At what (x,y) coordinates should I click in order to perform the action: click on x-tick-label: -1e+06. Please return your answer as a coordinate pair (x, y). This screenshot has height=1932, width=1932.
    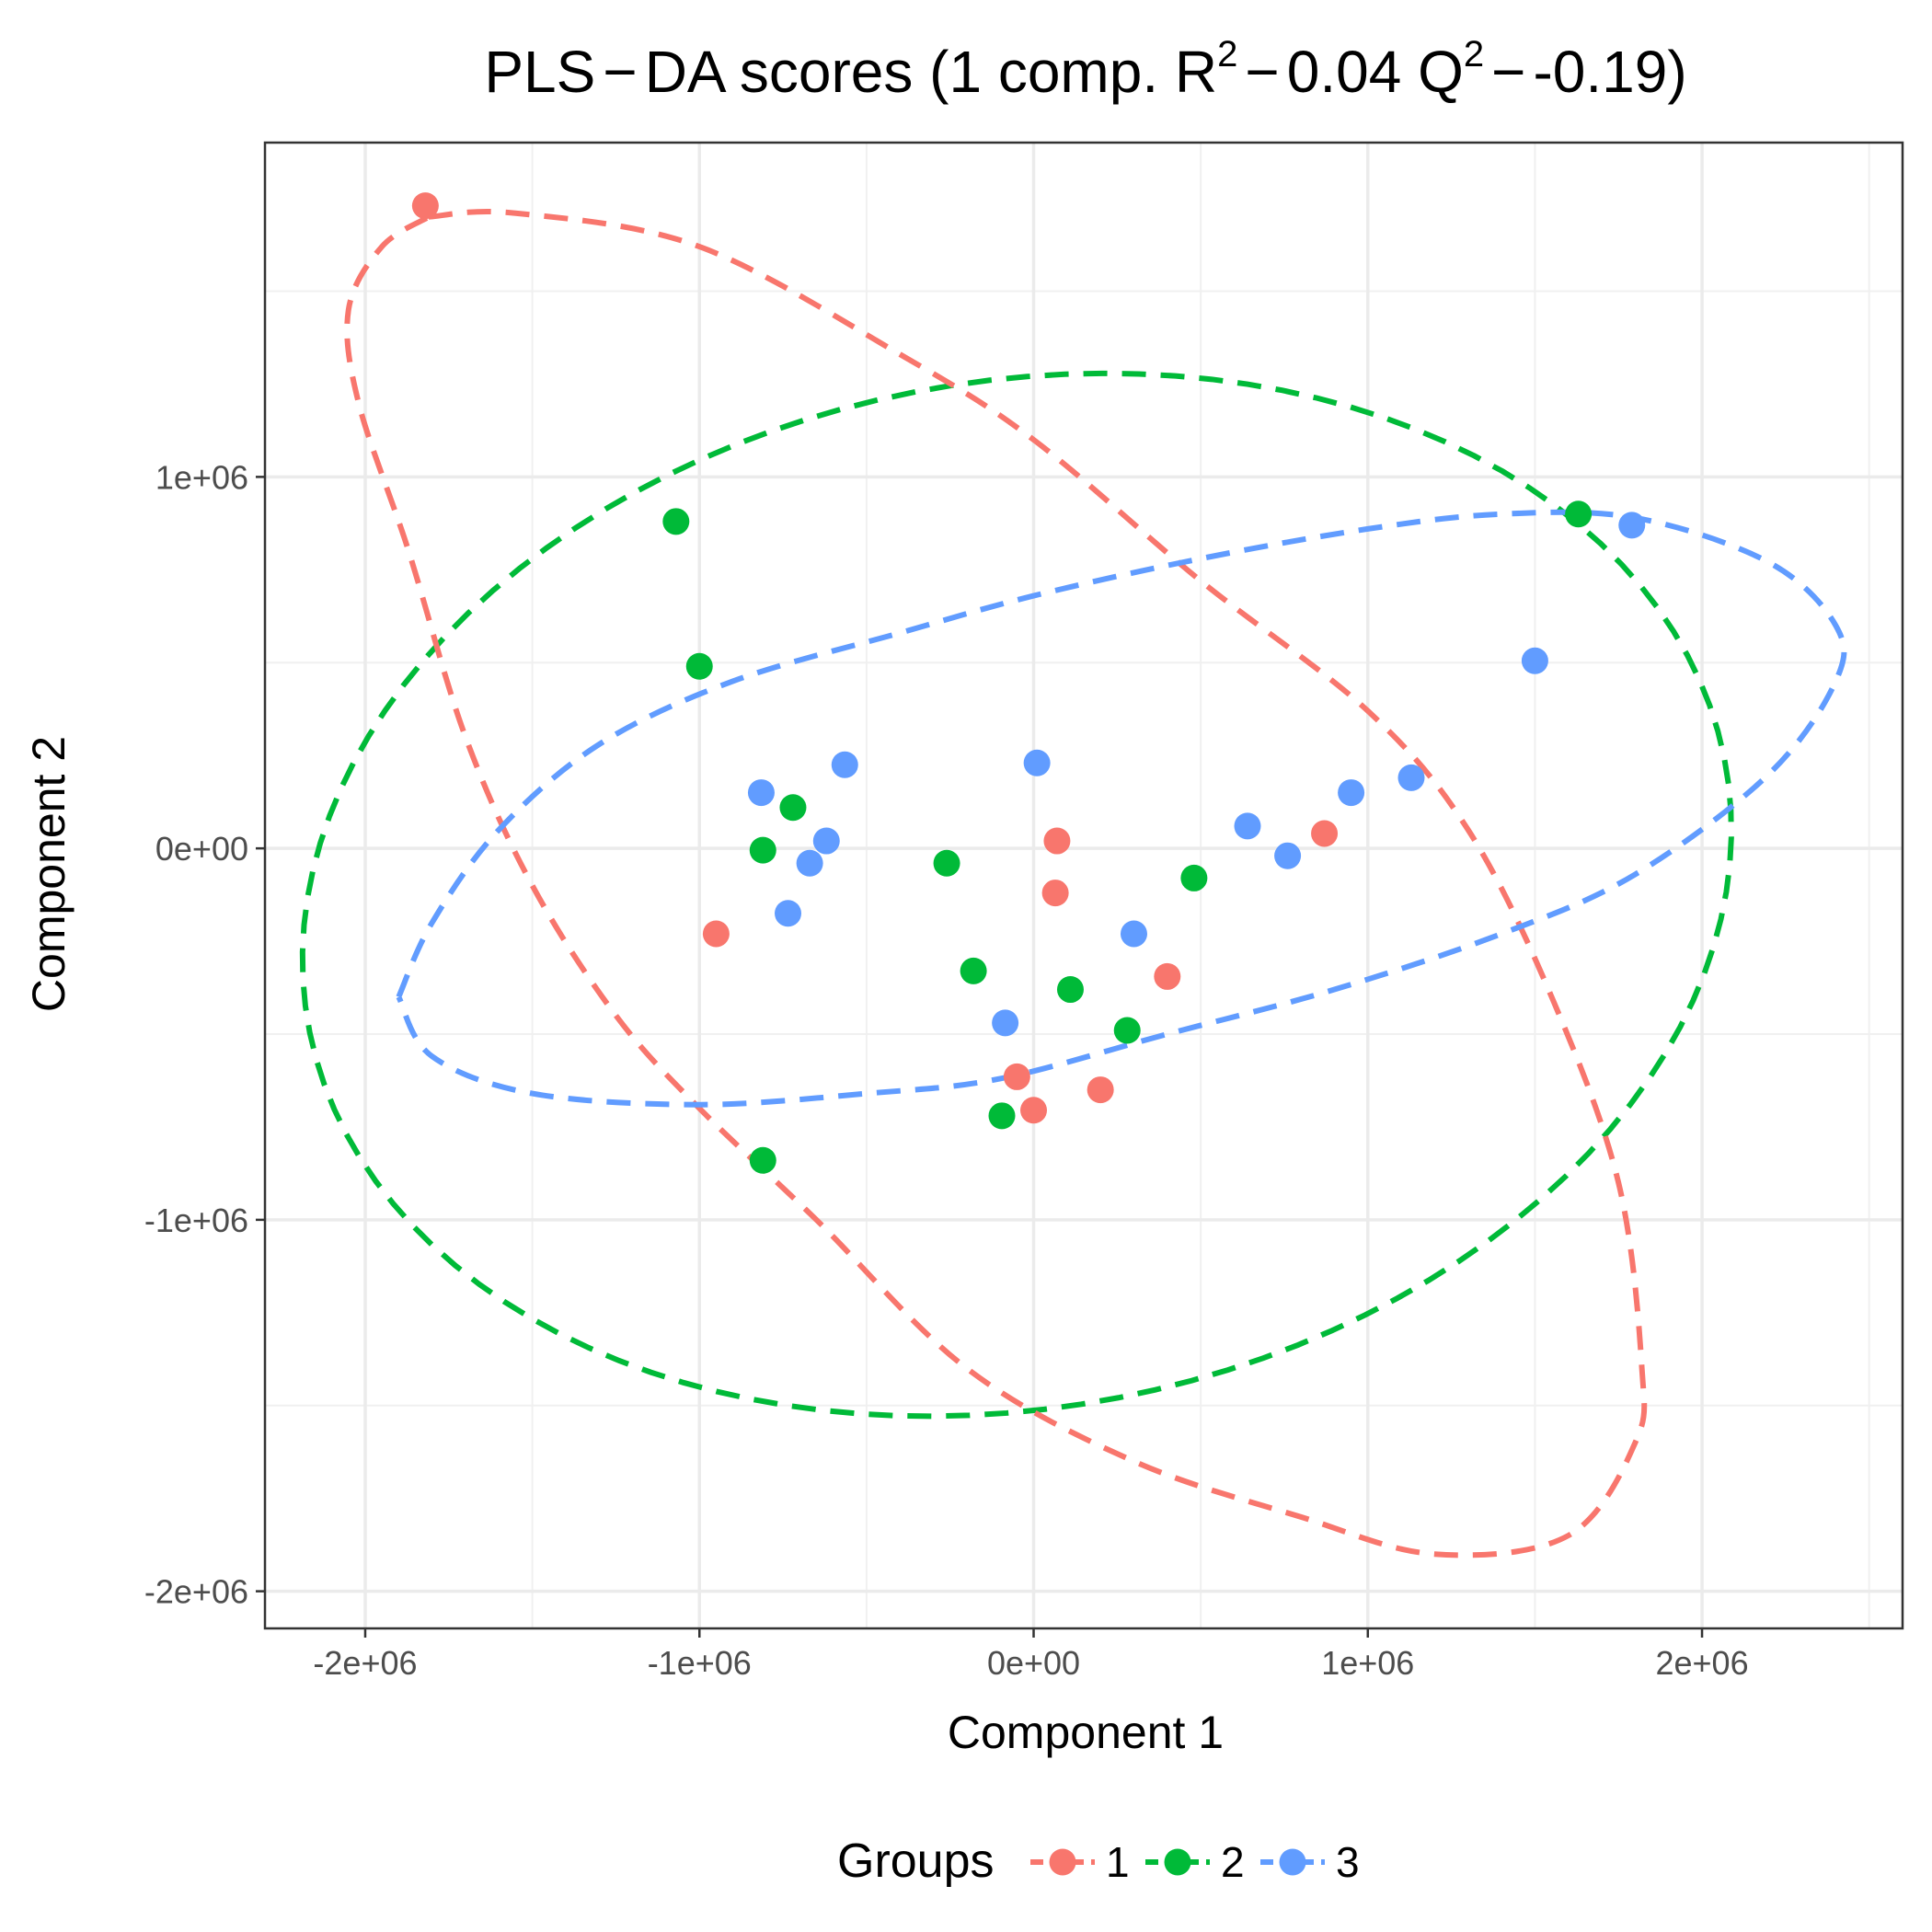
    Looking at the image, I should click on (700, 1663).